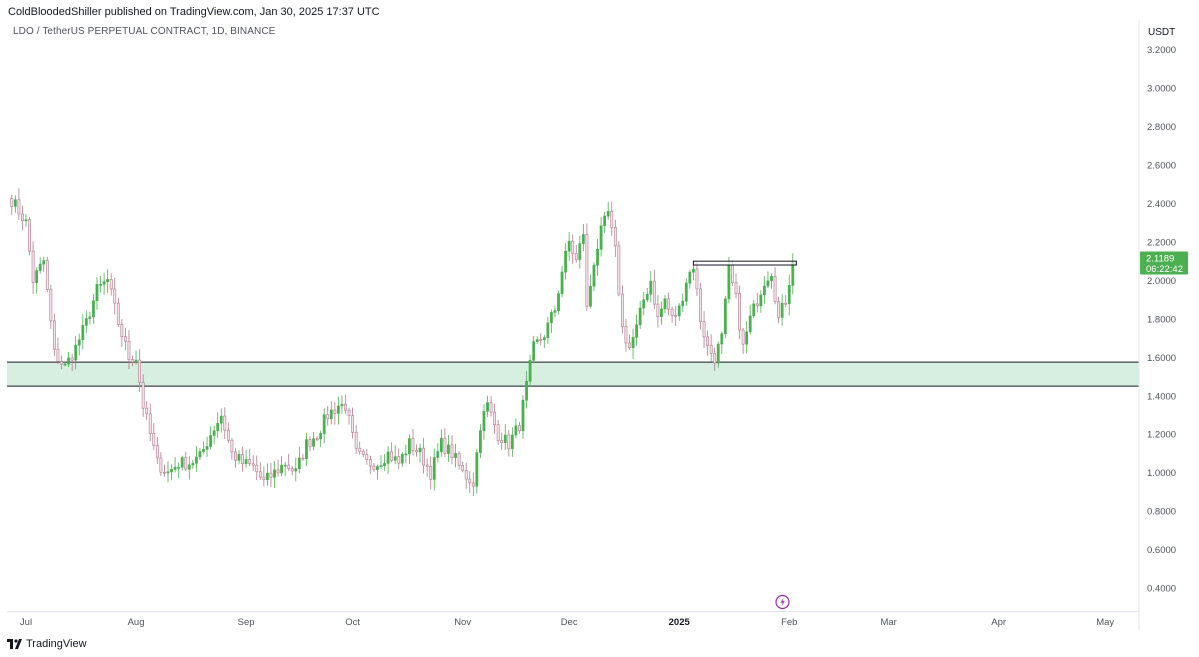  I want to click on tradingview-logo-icon, so click(14, 644).